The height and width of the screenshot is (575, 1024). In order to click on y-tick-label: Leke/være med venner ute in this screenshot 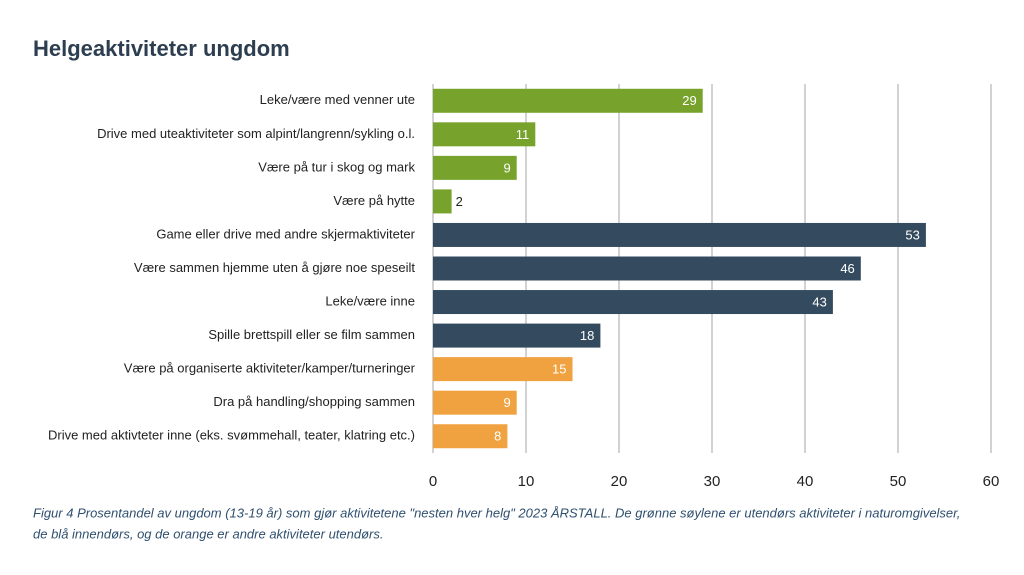, I will do `click(337, 99)`.